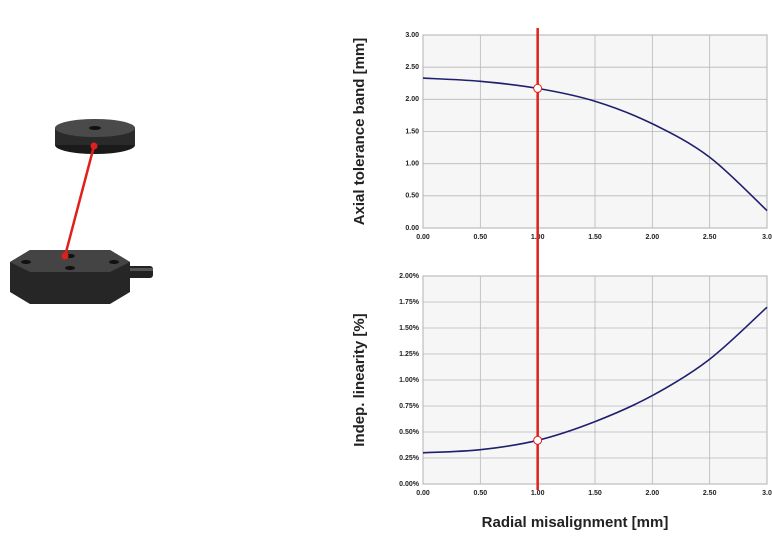  I want to click on y-axis-title: Indep. linearity [%], so click(359, 379).